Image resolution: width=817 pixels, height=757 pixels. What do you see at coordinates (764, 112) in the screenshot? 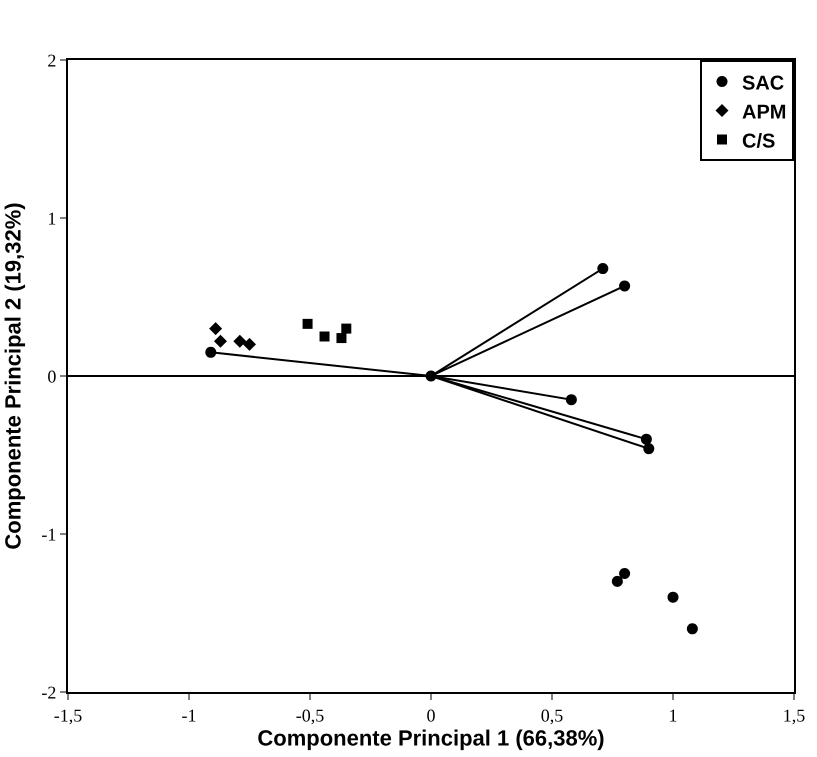
I see `legend-label: APM` at bounding box center [764, 112].